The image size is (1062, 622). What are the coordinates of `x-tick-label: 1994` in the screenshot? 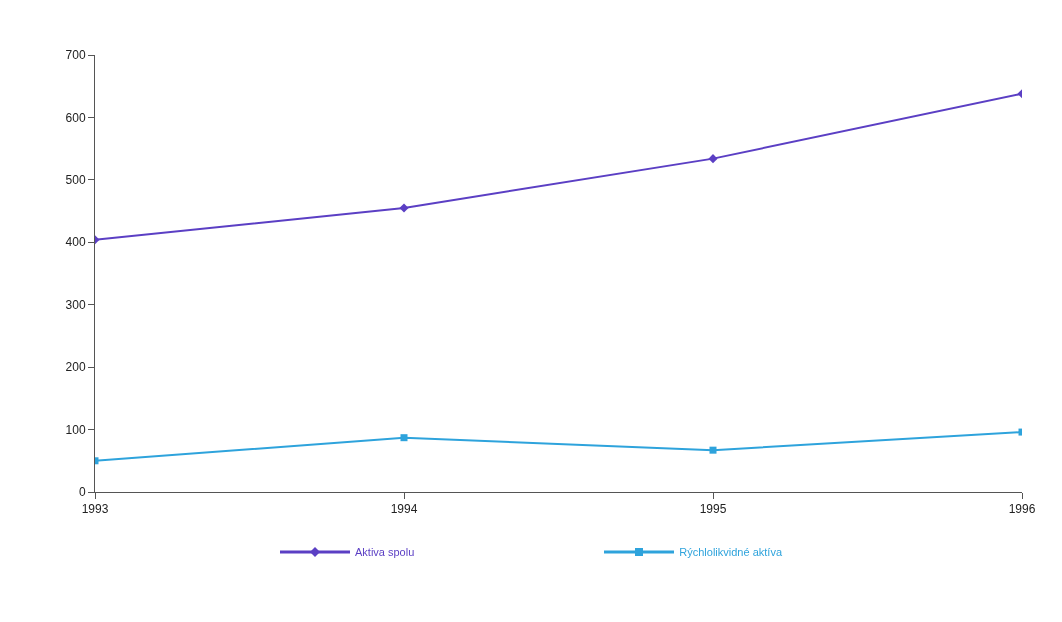 It's located at (404, 509).